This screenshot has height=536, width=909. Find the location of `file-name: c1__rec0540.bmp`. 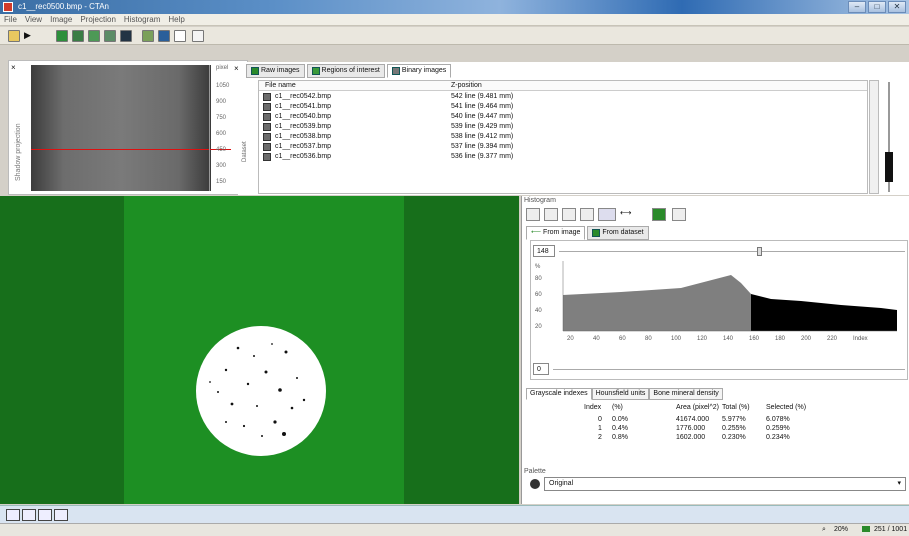

file-name: c1__rec0540.bmp is located at coordinates (303, 116).